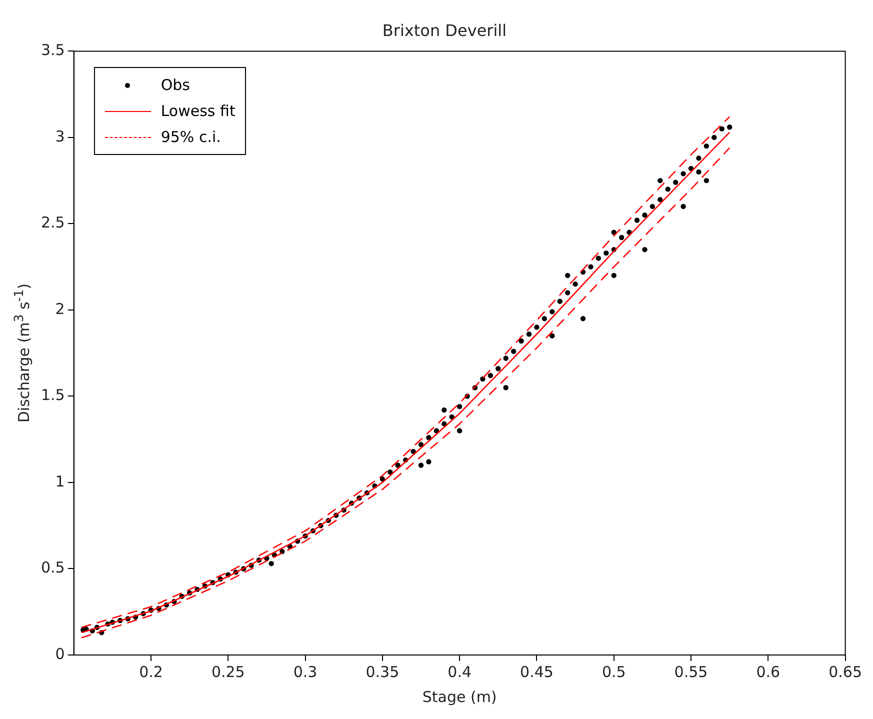 The width and height of the screenshot is (873, 719). Describe the element at coordinates (52, 223) in the screenshot. I see `y-tick-label: 2.5` at that location.